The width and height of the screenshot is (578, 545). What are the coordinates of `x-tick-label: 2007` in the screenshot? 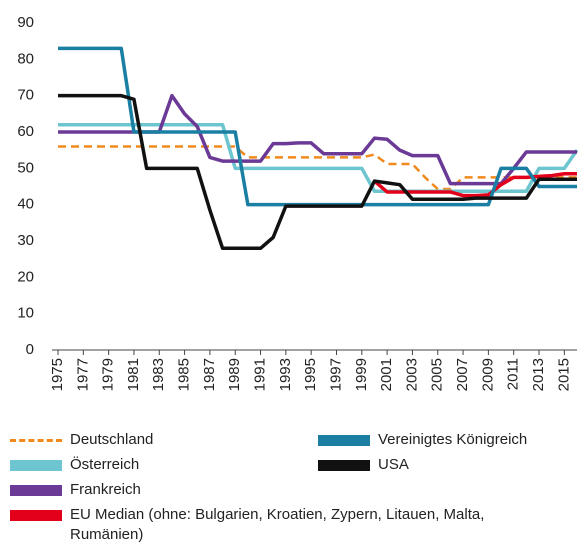 It's located at (462, 374).